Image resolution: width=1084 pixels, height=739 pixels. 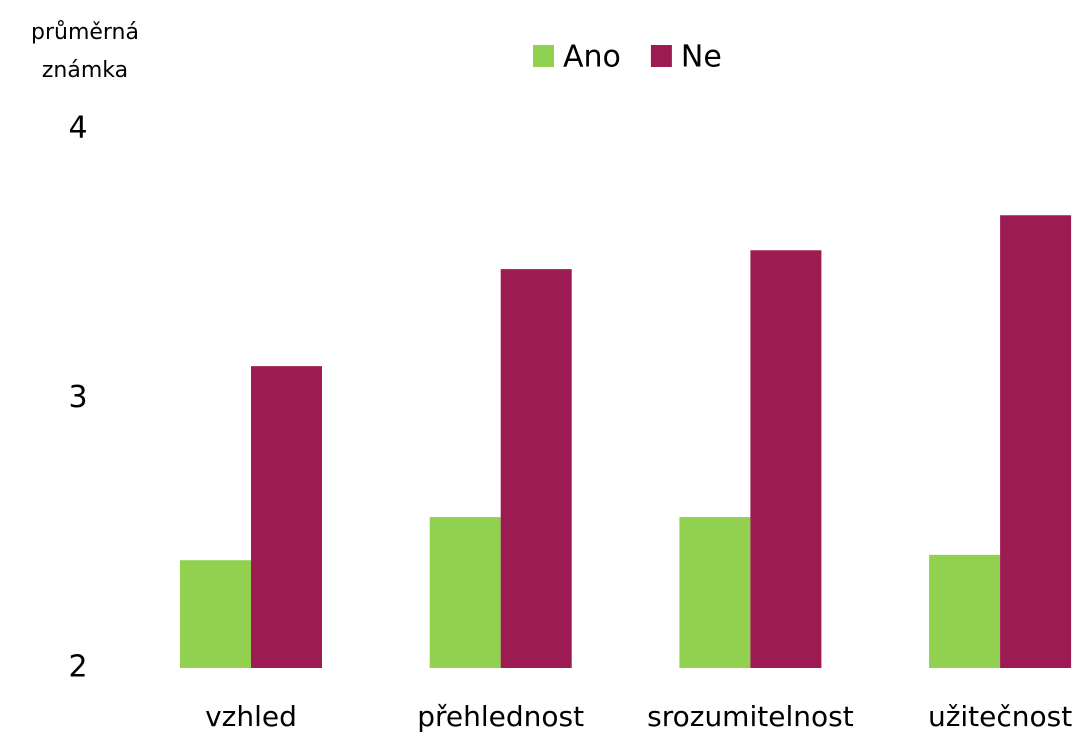 I want to click on x-tick-label: užitečnost, so click(x=1000, y=716).